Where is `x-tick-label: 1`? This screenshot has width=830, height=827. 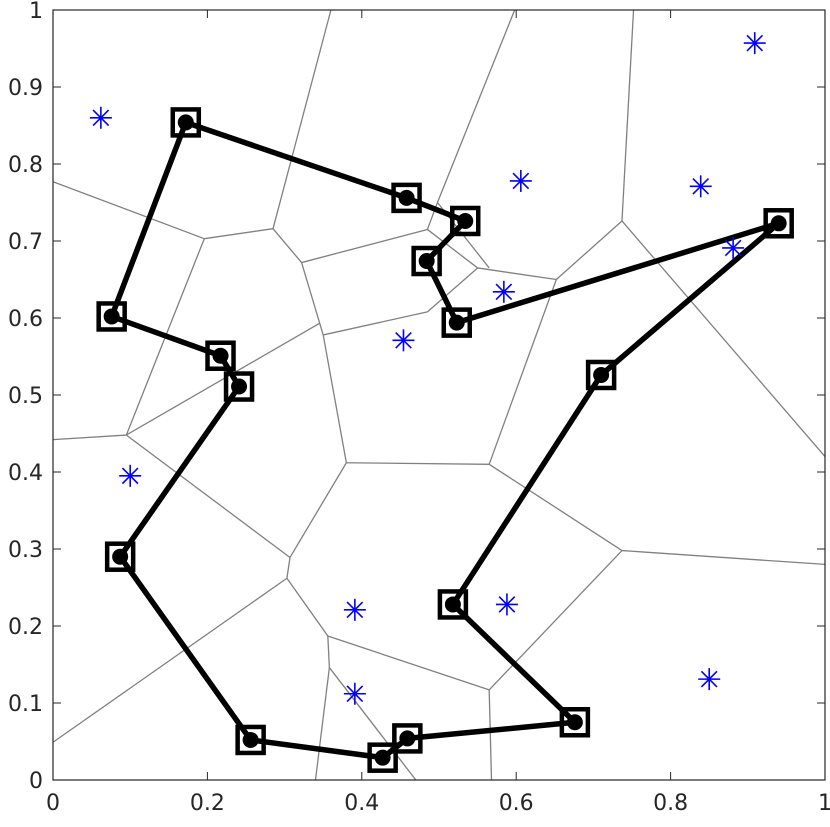
x-tick-label: 1 is located at coordinates (824, 803).